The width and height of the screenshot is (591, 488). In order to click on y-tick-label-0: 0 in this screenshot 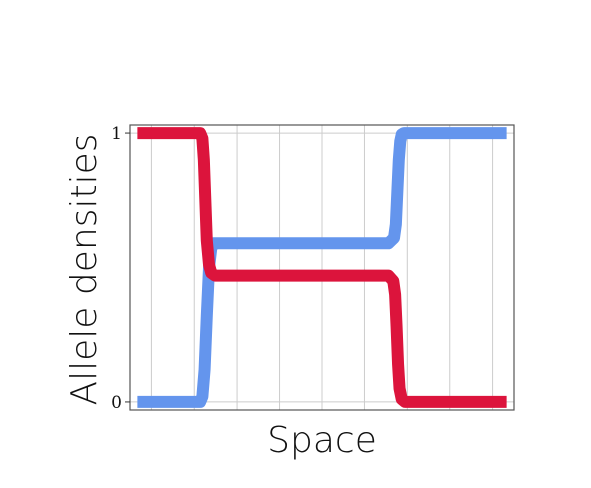, I will do `click(116, 403)`.